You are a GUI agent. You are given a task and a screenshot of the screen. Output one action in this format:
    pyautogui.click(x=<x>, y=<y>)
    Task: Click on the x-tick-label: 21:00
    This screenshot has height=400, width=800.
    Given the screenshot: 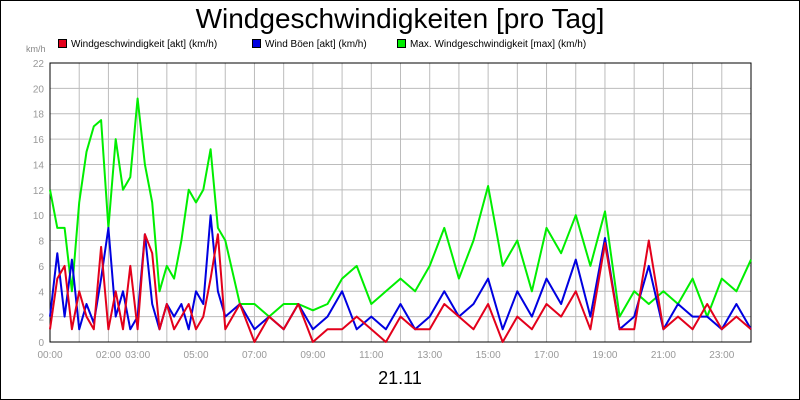 What is the action you would take?
    pyautogui.click(x=663, y=355)
    